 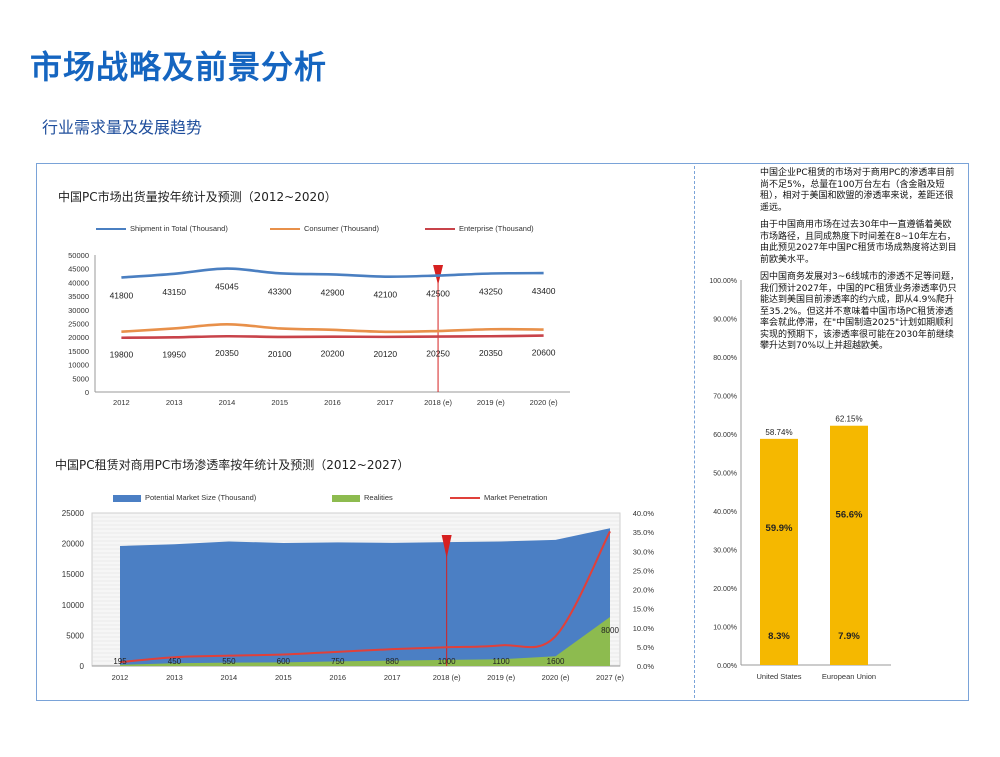 What do you see at coordinates (447, 677) in the screenshot?
I see `chart2-x-tick-label: 2018 (e)` at bounding box center [447, 677].